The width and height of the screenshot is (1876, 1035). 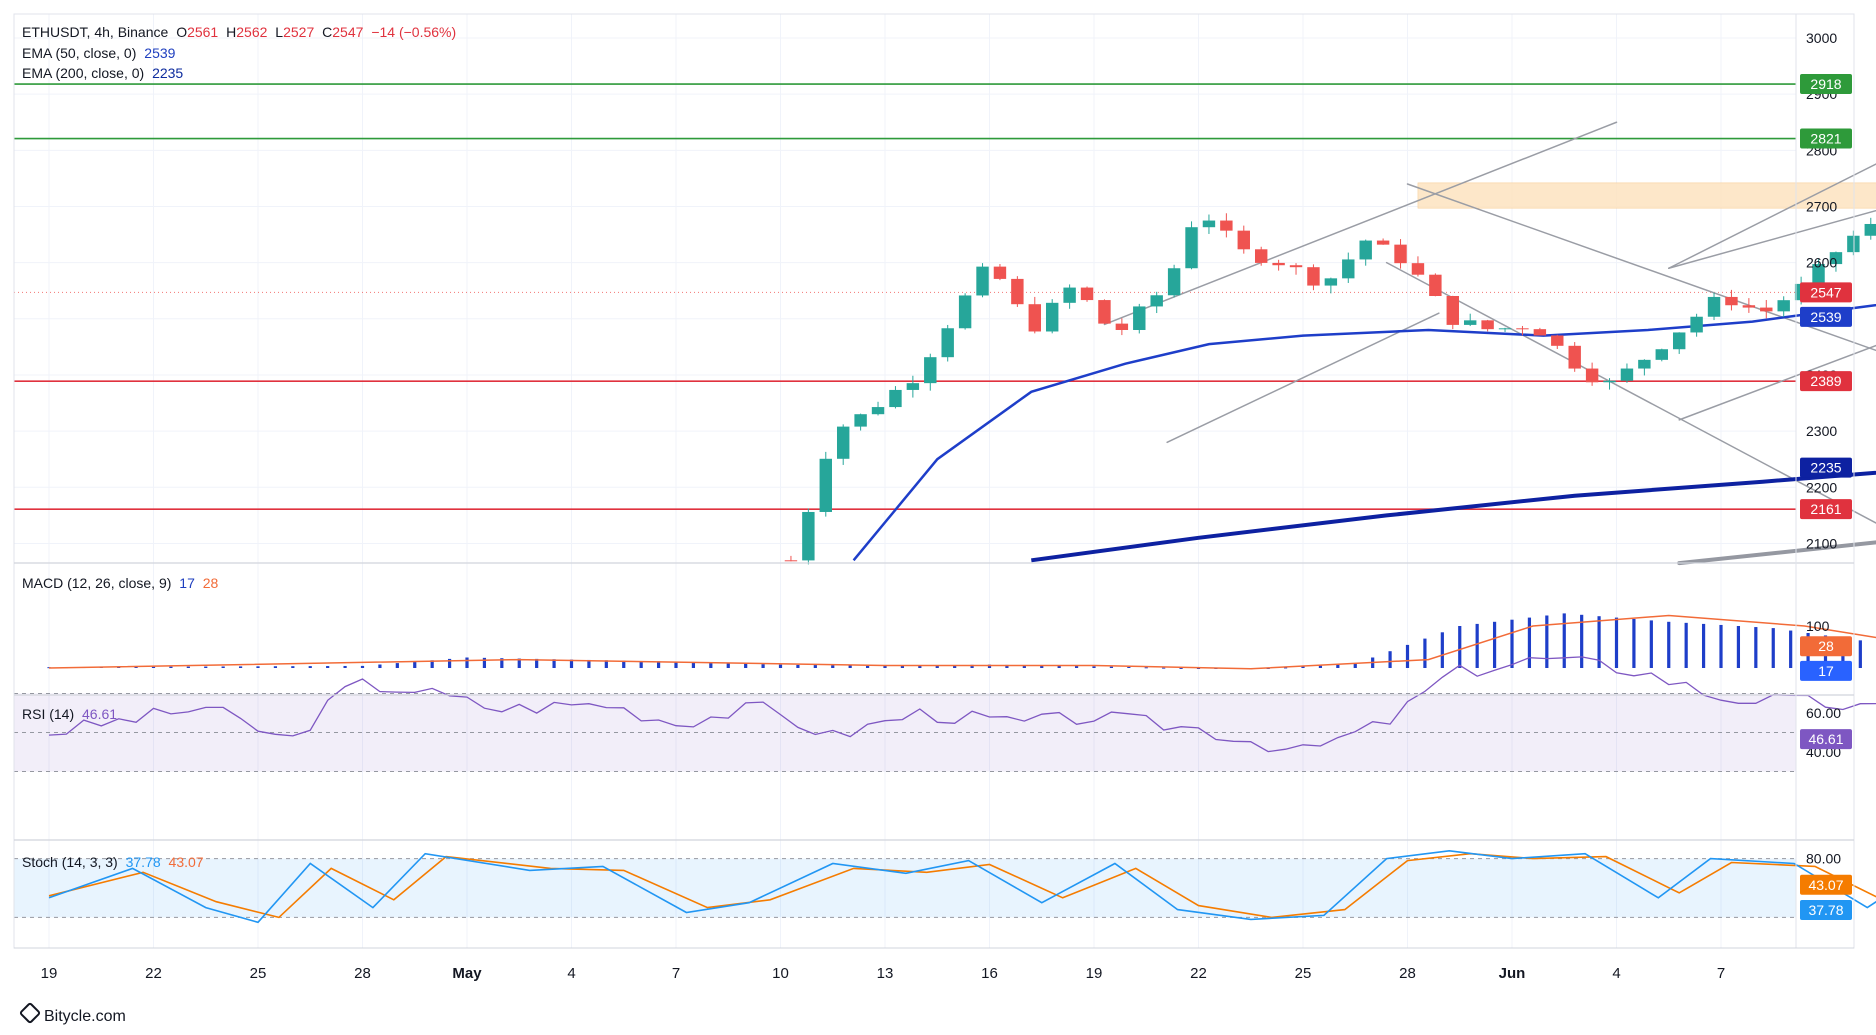 I want to click on support-2389-tag, so click(x=1826, y=381).